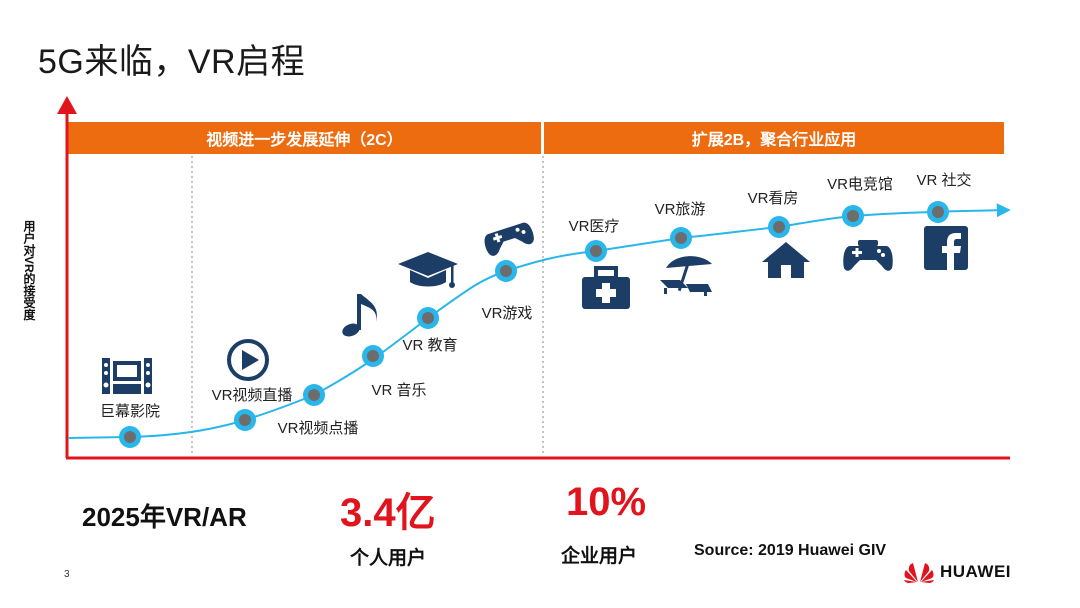 The image size is (1080, 608). I want to click on music-note-icon, so click(359, 315).